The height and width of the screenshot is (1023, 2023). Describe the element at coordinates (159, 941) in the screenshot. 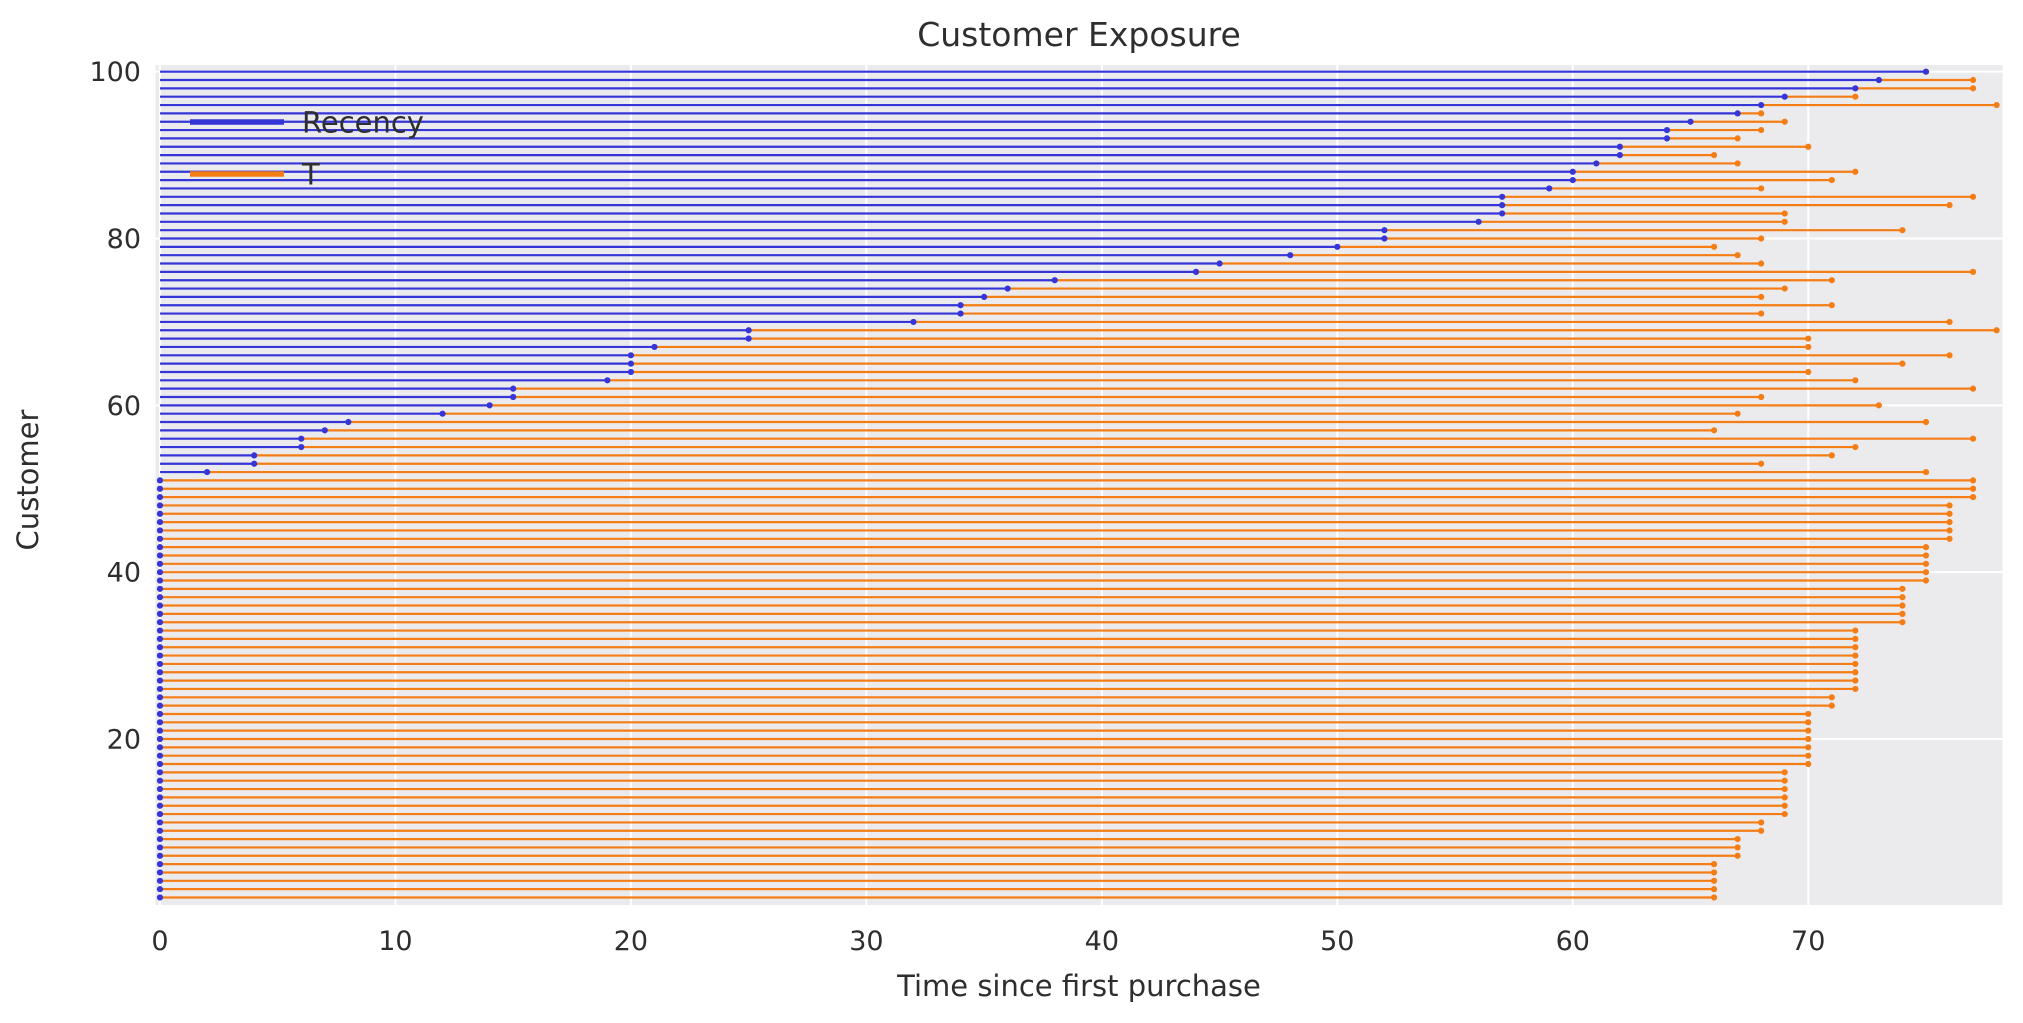

I see `x-tick-label: 0` at that location.